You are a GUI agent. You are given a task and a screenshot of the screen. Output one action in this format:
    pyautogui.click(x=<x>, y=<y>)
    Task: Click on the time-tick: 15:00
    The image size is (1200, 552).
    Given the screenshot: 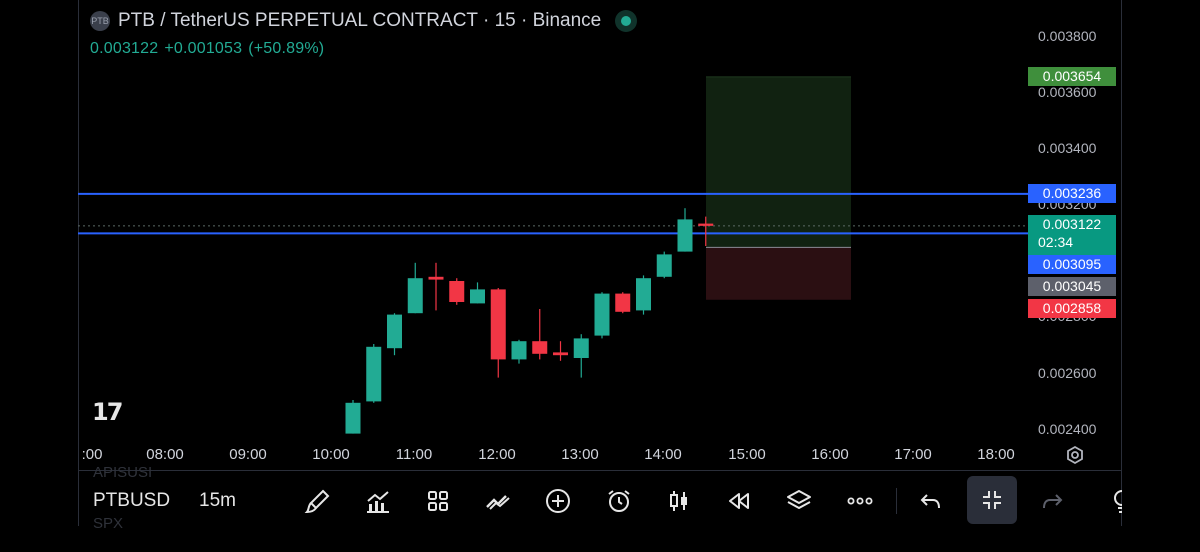 What is the action you would take?
    pyautogui.click(x=747, y=454)
    